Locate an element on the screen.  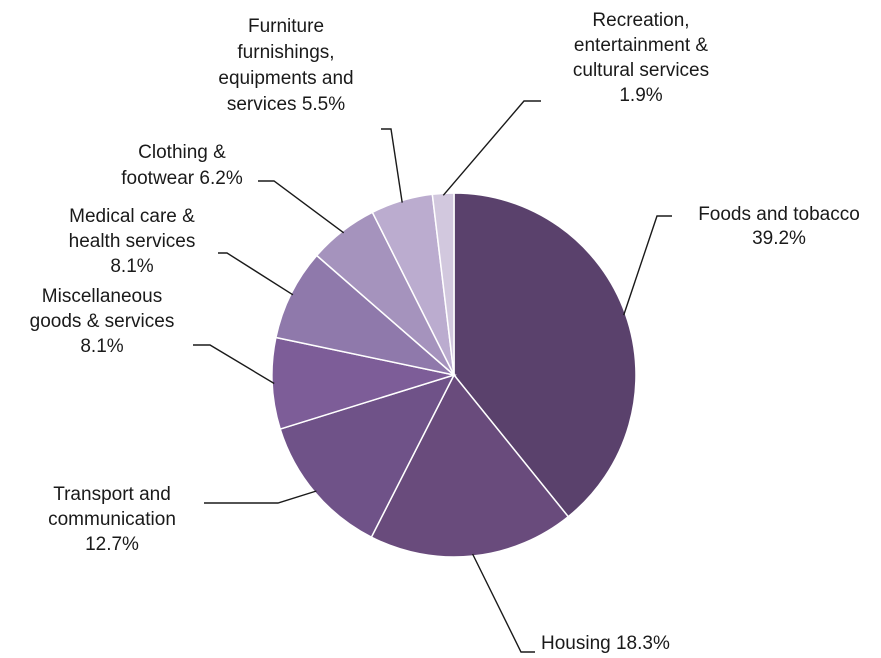
slice-label-line: footwear 6.2% is located at coordinates (182, 178).